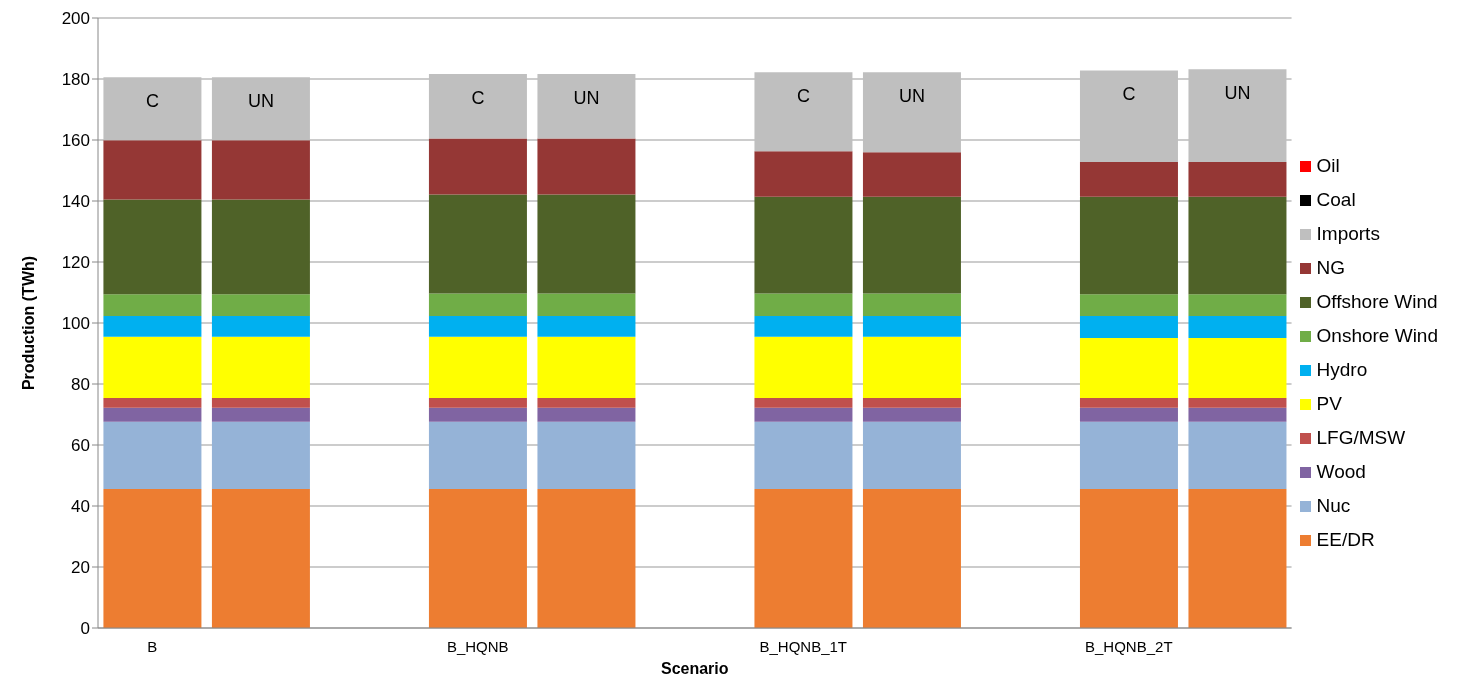  I want to click on text: B, so click(152, 646).